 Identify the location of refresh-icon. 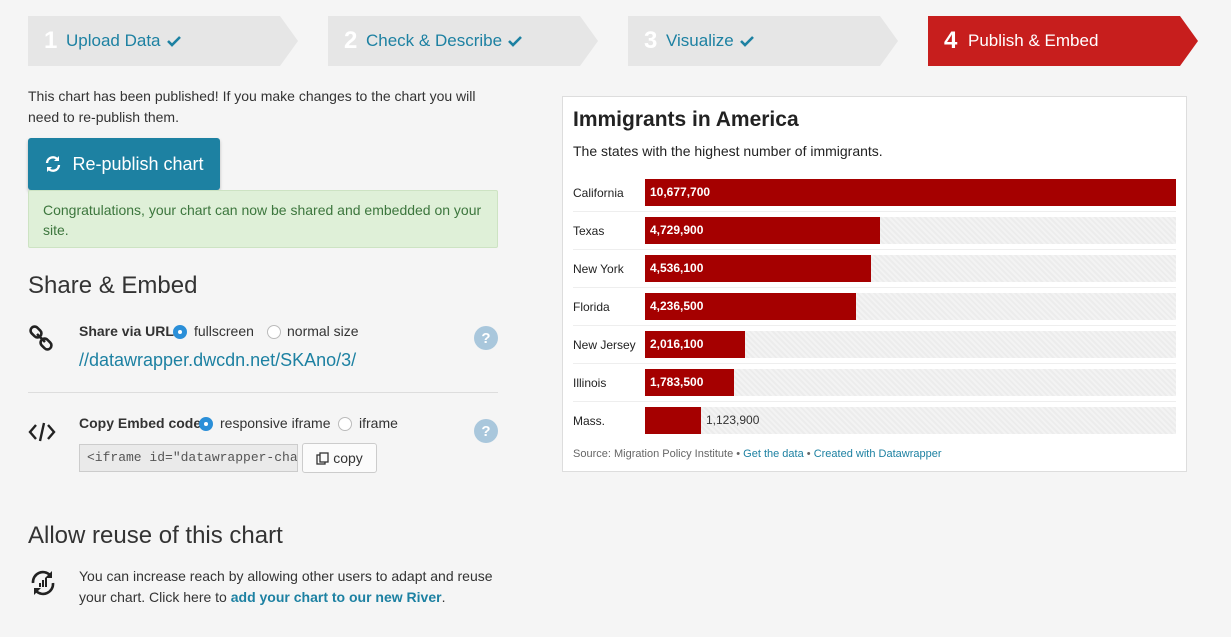
(53, 164).